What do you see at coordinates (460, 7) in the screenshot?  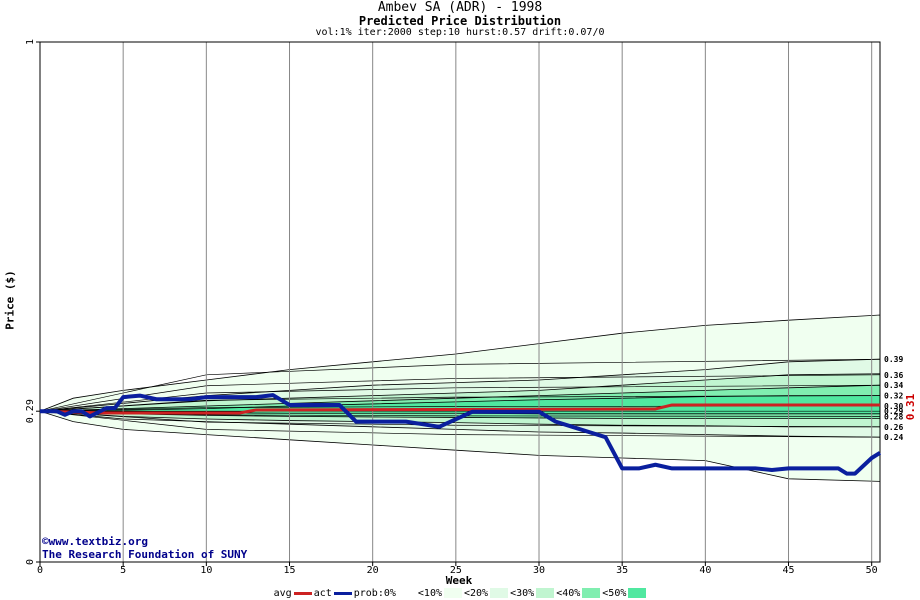 I see `chart-title: Ambev SA (ADR) - 1998` at bounding box center [460, 7].